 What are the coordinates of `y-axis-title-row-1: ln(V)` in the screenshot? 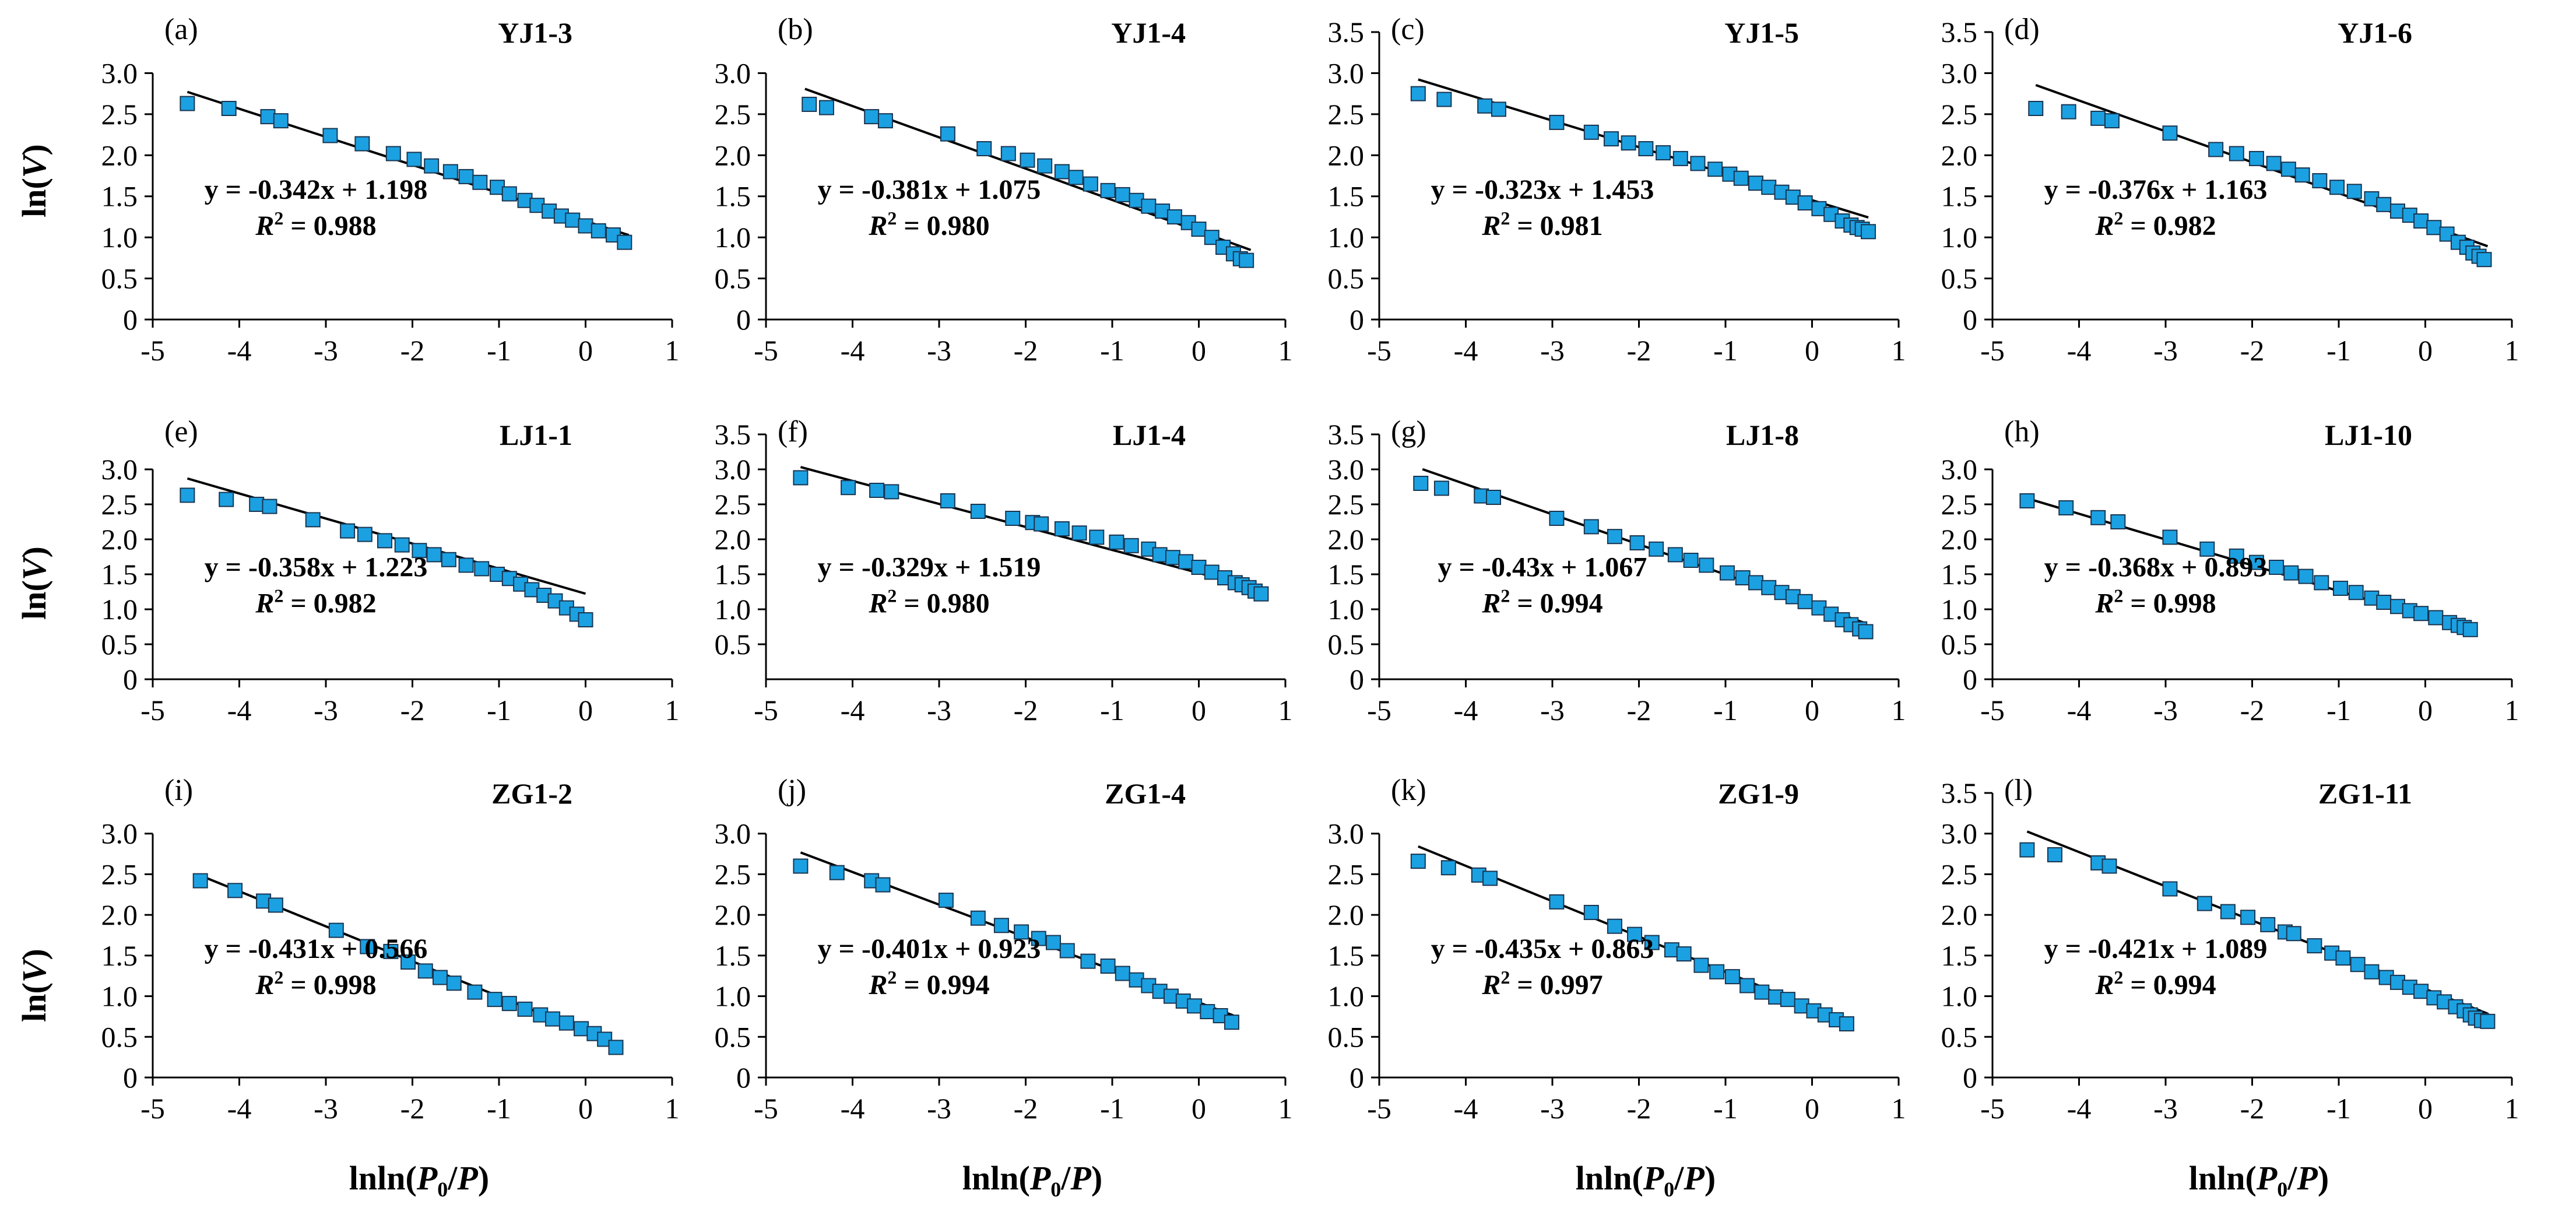 It's located at (34, 181).